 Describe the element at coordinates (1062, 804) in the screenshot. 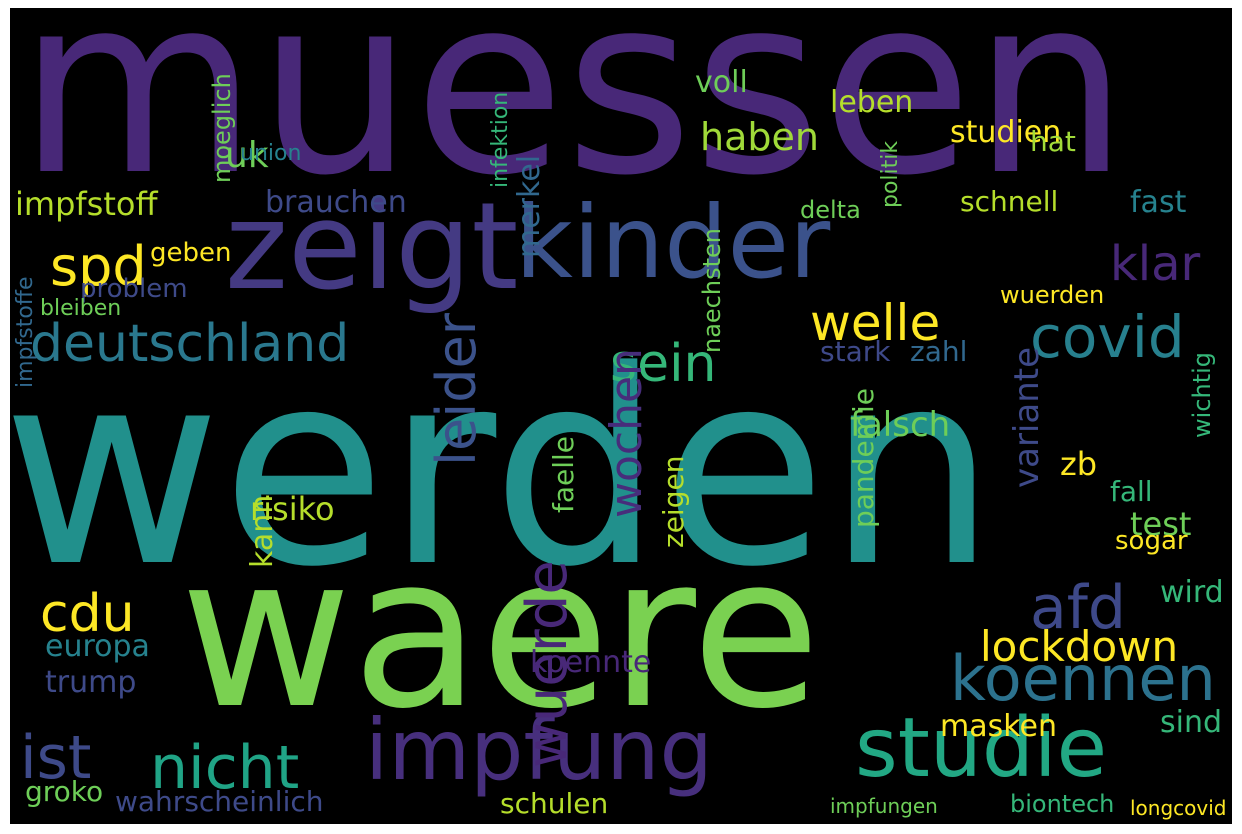

I see `word-biontech: biontech` at that location.